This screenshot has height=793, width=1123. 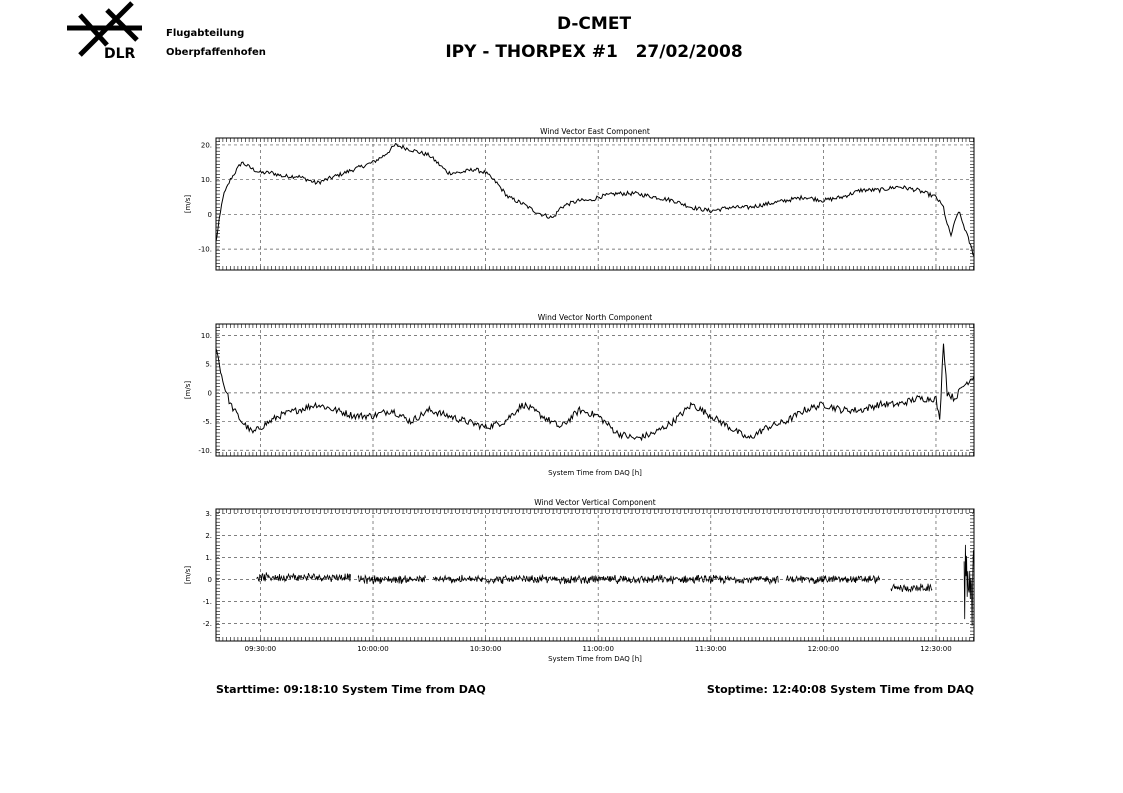 I want to click on chart-title: Wind Vector North Component, so click(x=595, y=317).